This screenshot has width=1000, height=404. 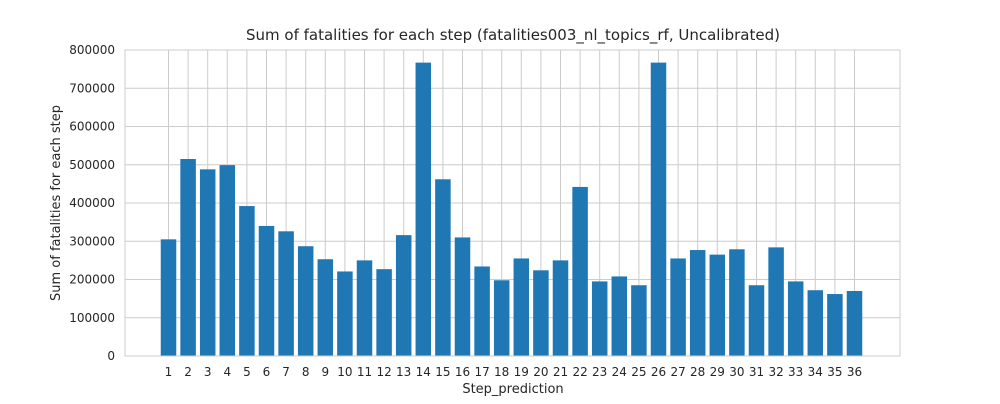 What do you see at coordinates (501, 372) in the screenshot?
I see `x-tick-label: 18` at bounding box center [501, 372].